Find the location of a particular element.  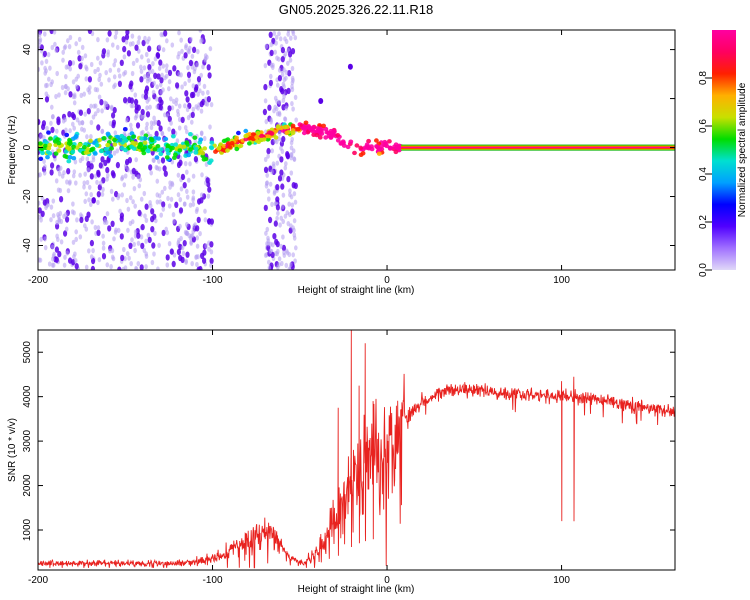

spectrogram-y-label: Frequency (Hz) is located at coordinates (12, 150).